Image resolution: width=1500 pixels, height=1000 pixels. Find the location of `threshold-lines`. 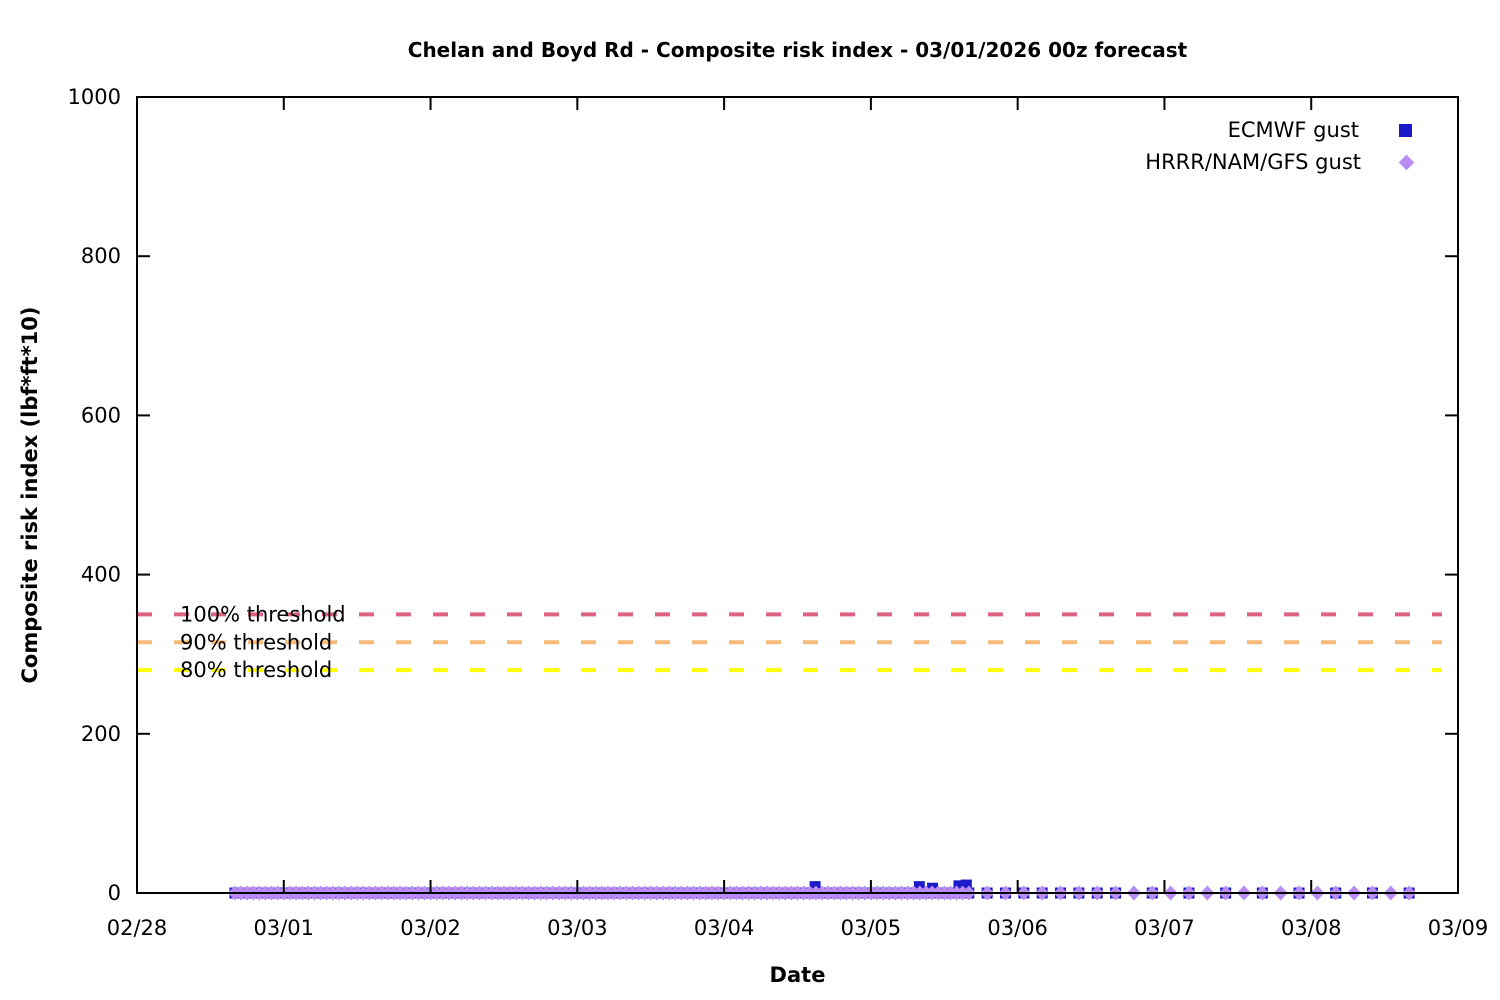

threshold-lines is located at coordinates (789, 642).